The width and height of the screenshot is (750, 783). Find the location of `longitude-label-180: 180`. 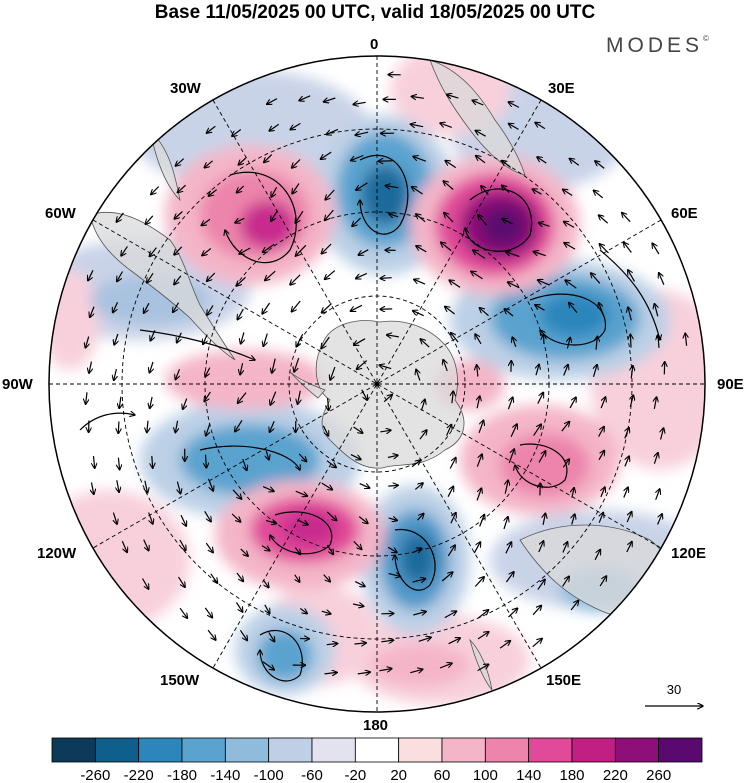

longitude-label-180: 180 is located at coordinates (376, 725).